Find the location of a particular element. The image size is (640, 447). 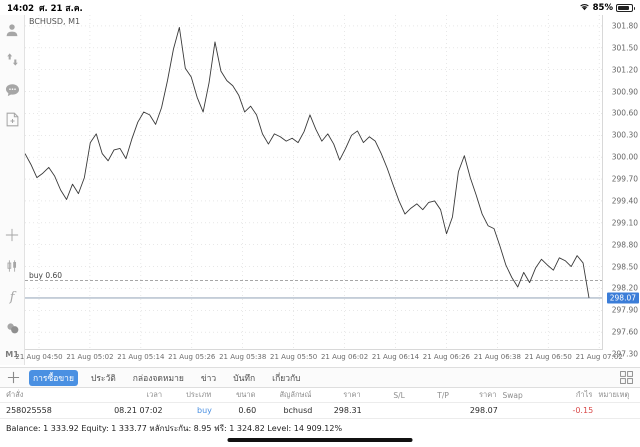

left-toolbar-bottom-group: f M1 is located at coordinates (12, 292).